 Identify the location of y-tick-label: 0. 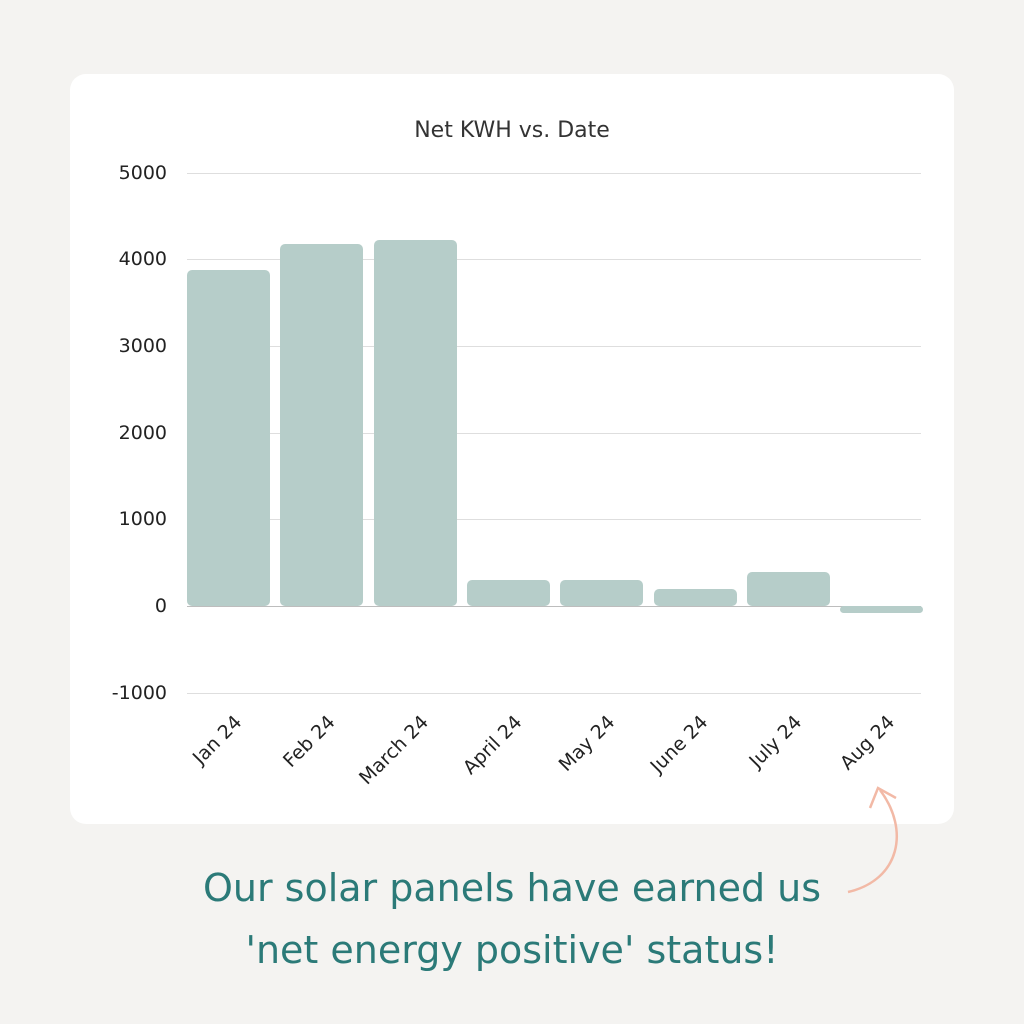
(160, 606).